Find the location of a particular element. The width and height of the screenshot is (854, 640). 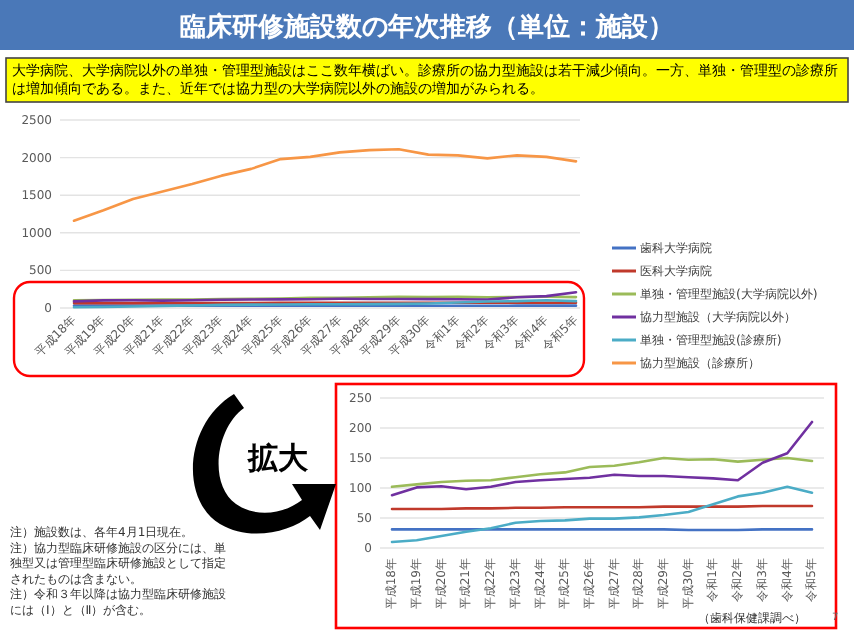

text: 拡大 is located at coordinates (278, 458).